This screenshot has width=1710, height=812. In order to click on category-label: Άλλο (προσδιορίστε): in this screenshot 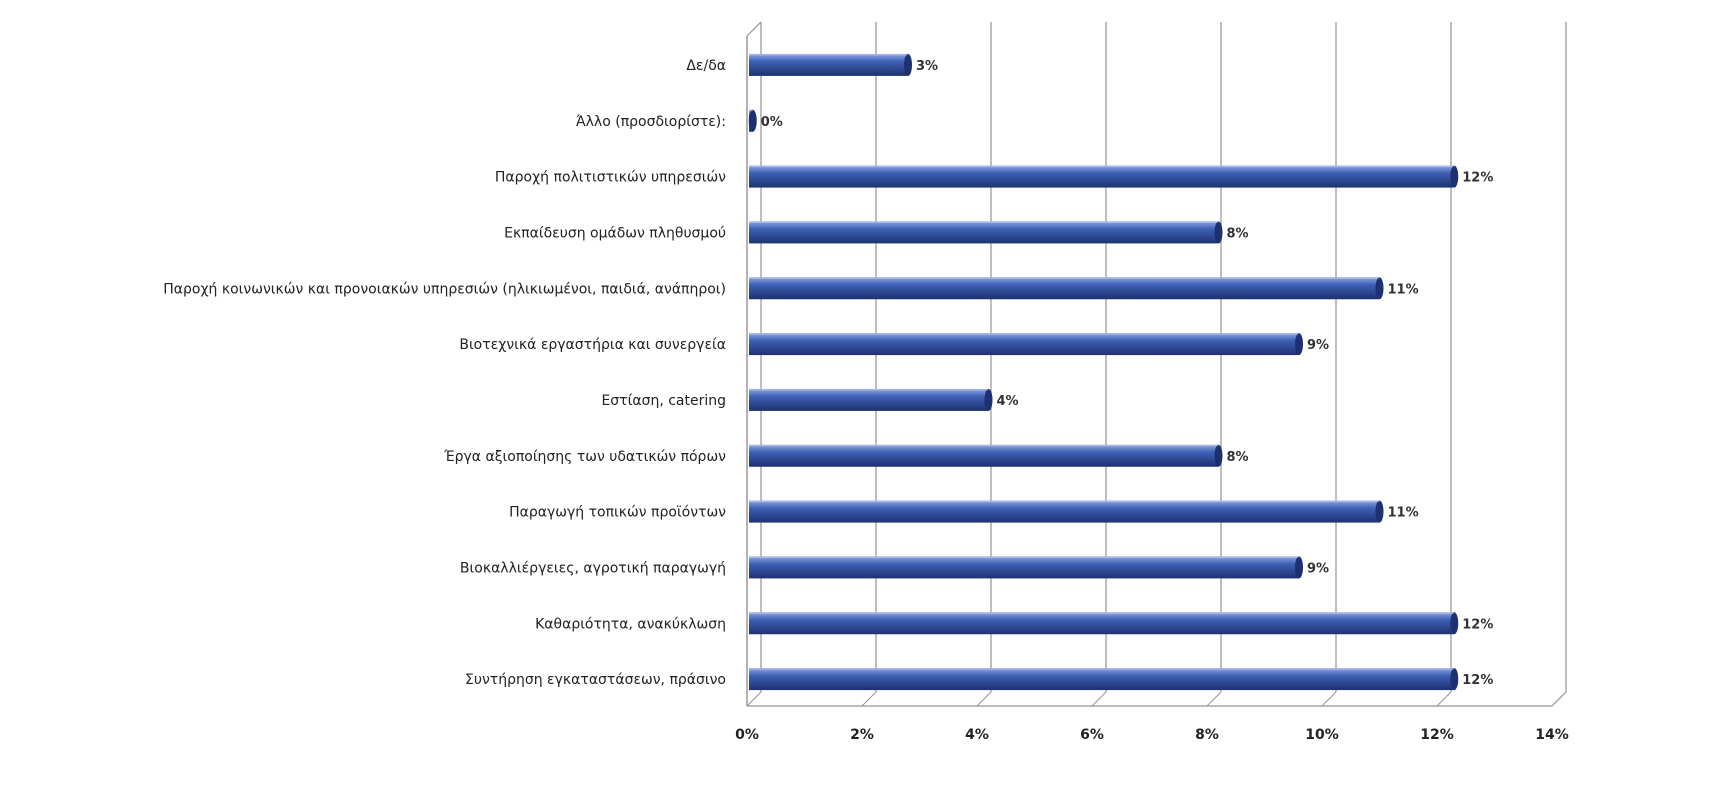, I will do `click(651, 122)`.